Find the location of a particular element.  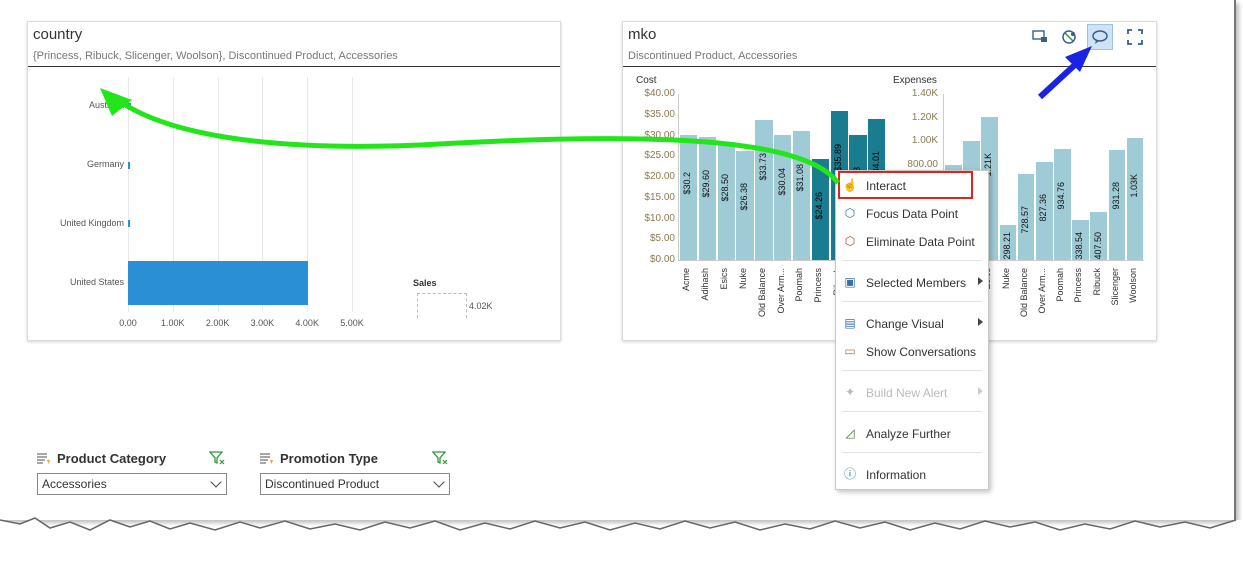

category-label: Acme is located at coordinates (686, 280).